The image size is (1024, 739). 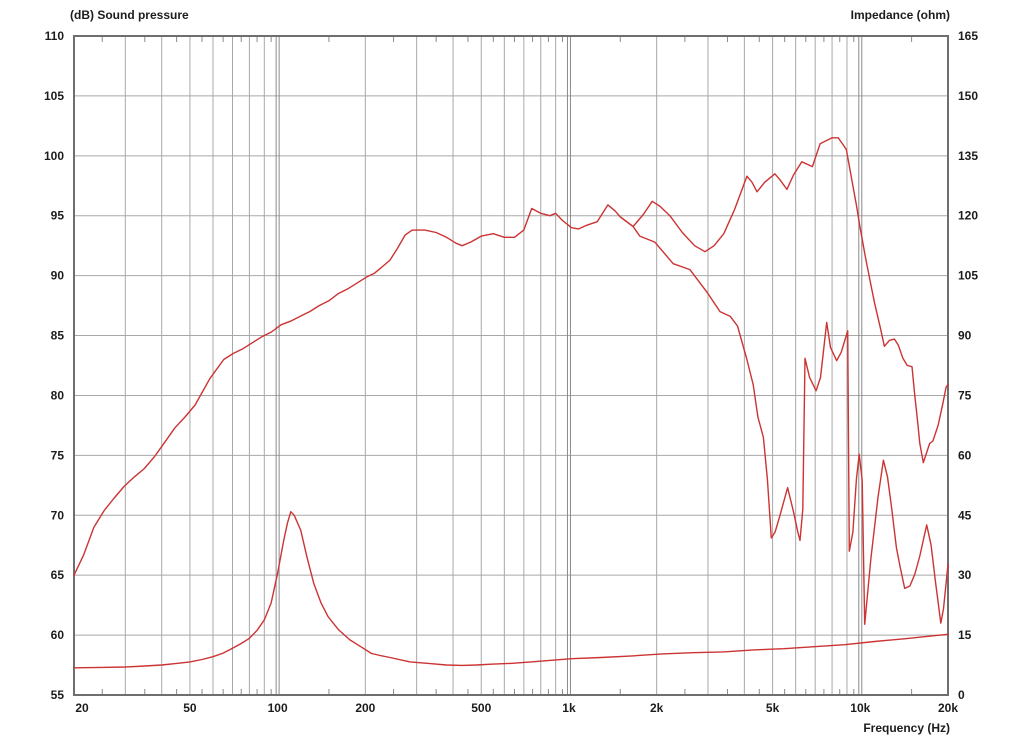 I want to click on y-left-tick-label: 90, so click(x=58, y=276).